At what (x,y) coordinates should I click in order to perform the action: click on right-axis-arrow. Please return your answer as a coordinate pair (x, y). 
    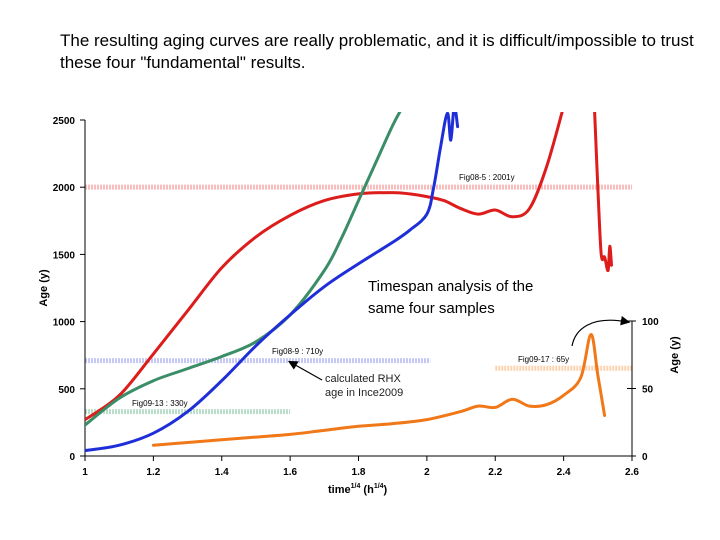
    Looking at the image, I should click on (601, 331).